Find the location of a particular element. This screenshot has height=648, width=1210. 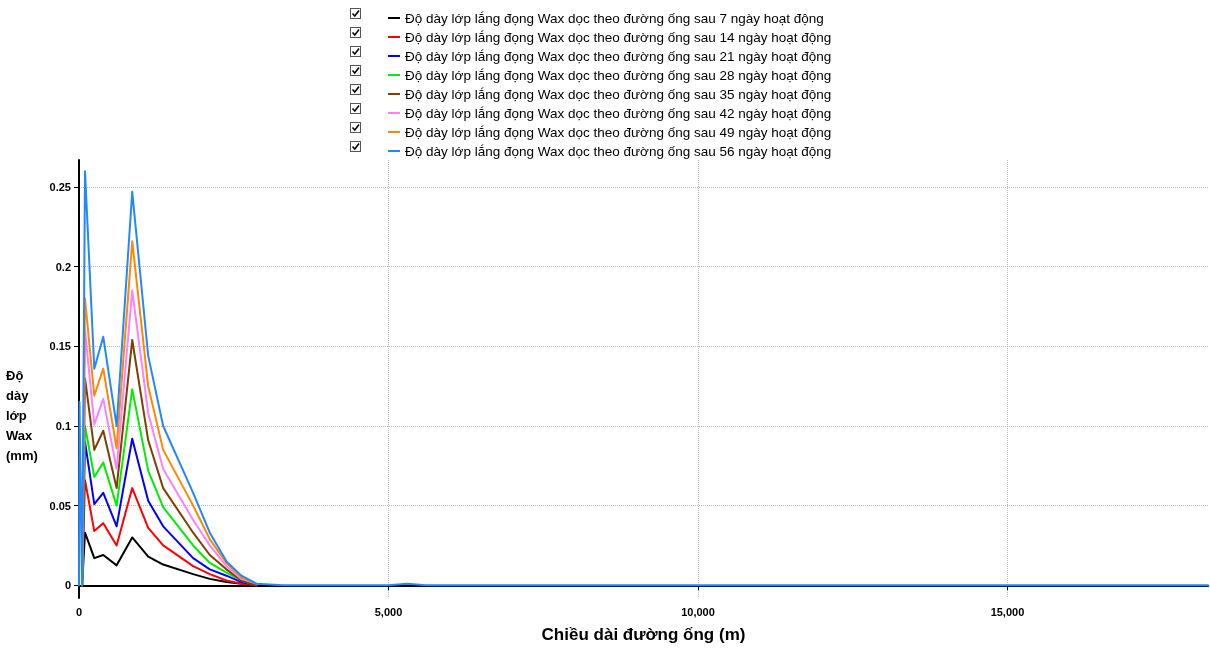

y-tick-label: 0 is located at coordinates (67, 585).